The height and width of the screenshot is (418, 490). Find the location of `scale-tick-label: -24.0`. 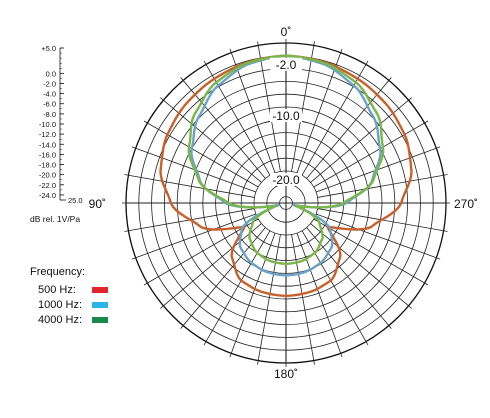

scale-tick-label: -24.0 is located at coordinates (47, 195).